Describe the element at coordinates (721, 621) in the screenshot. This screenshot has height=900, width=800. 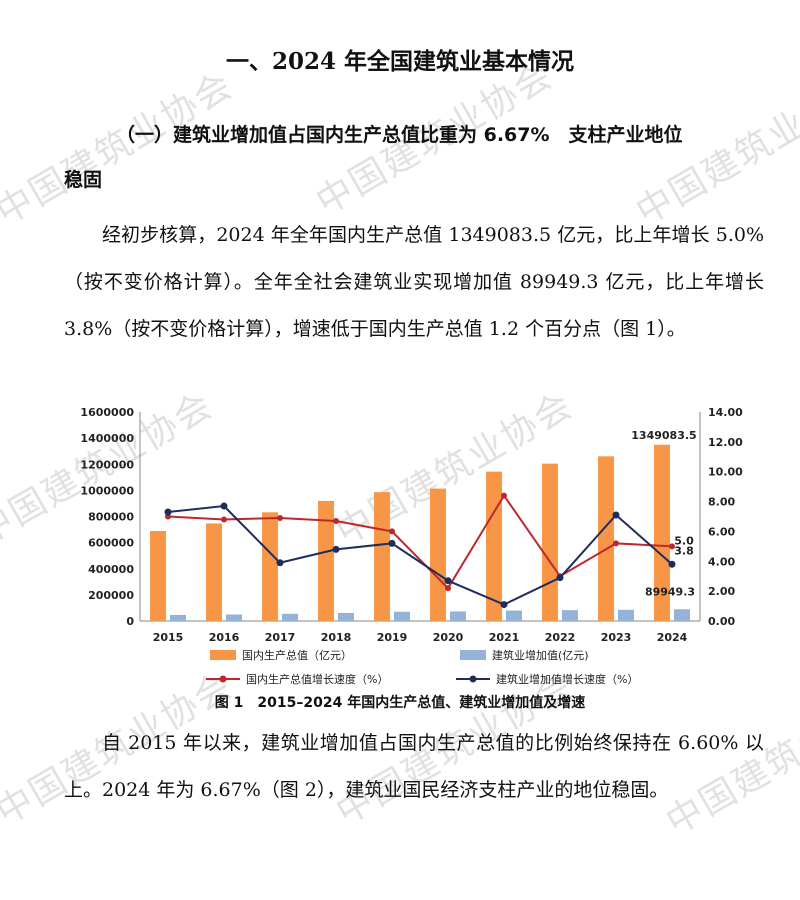
I see `y-right-tick-label: 0.00` at that location.